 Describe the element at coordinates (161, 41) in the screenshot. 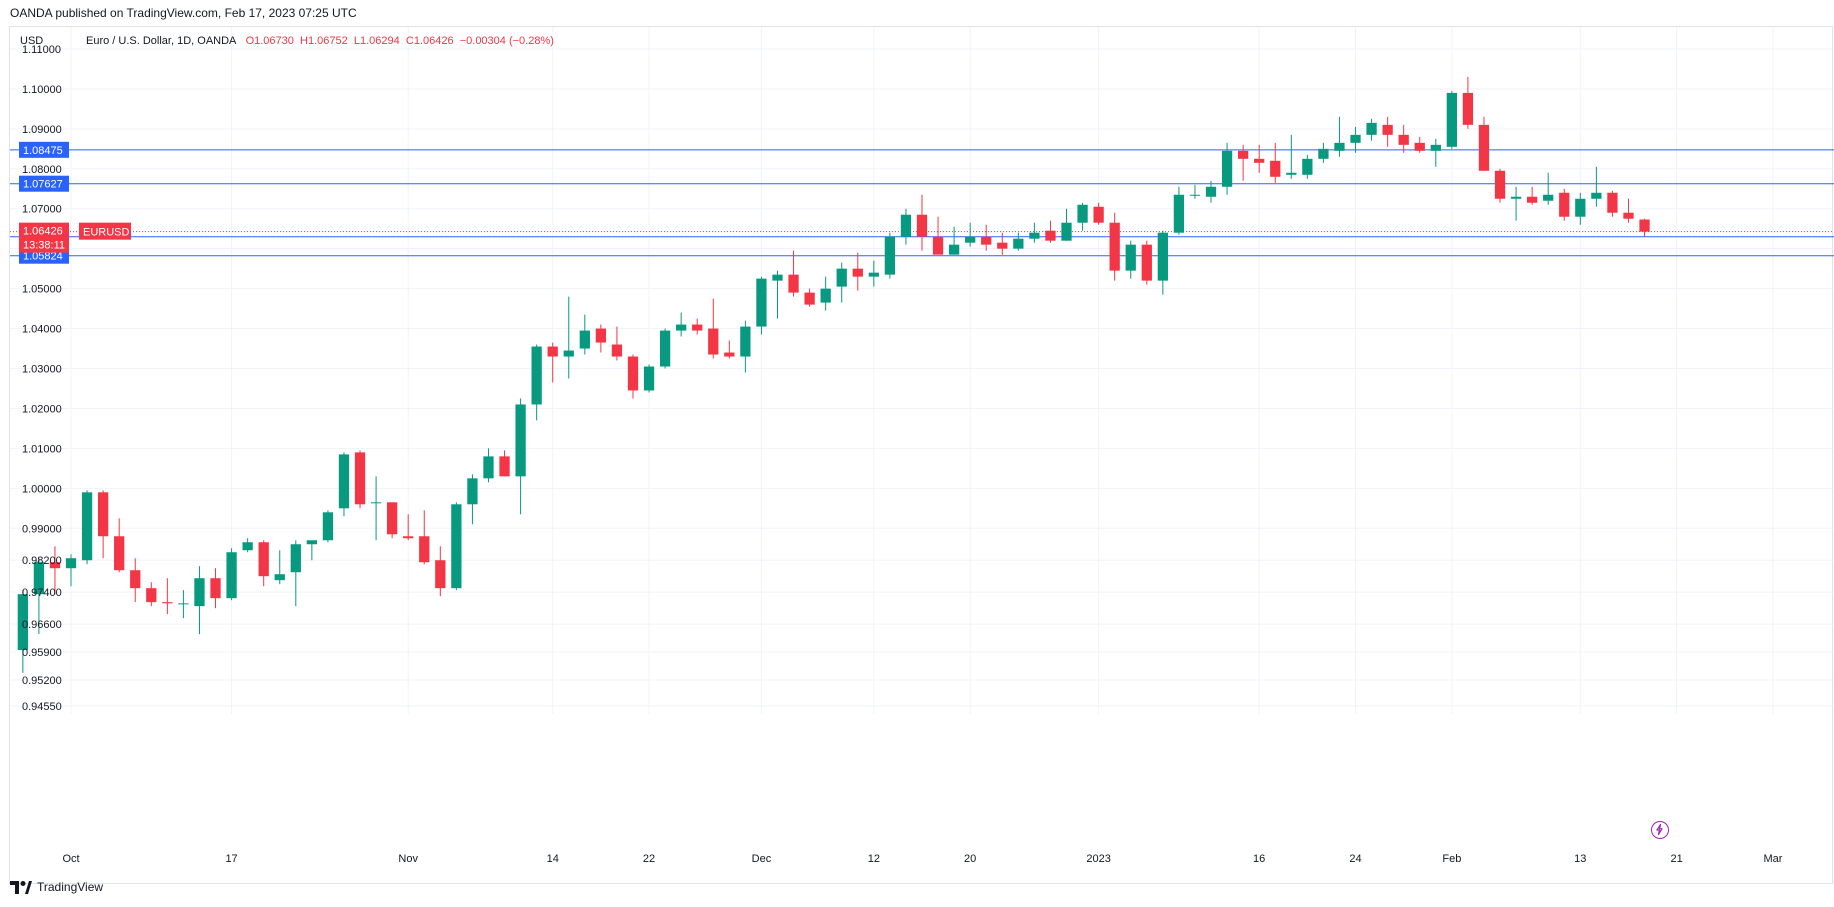

I see `legend-symbol: Euro / U.S. Dollar, 1D, OANDA` at that location.